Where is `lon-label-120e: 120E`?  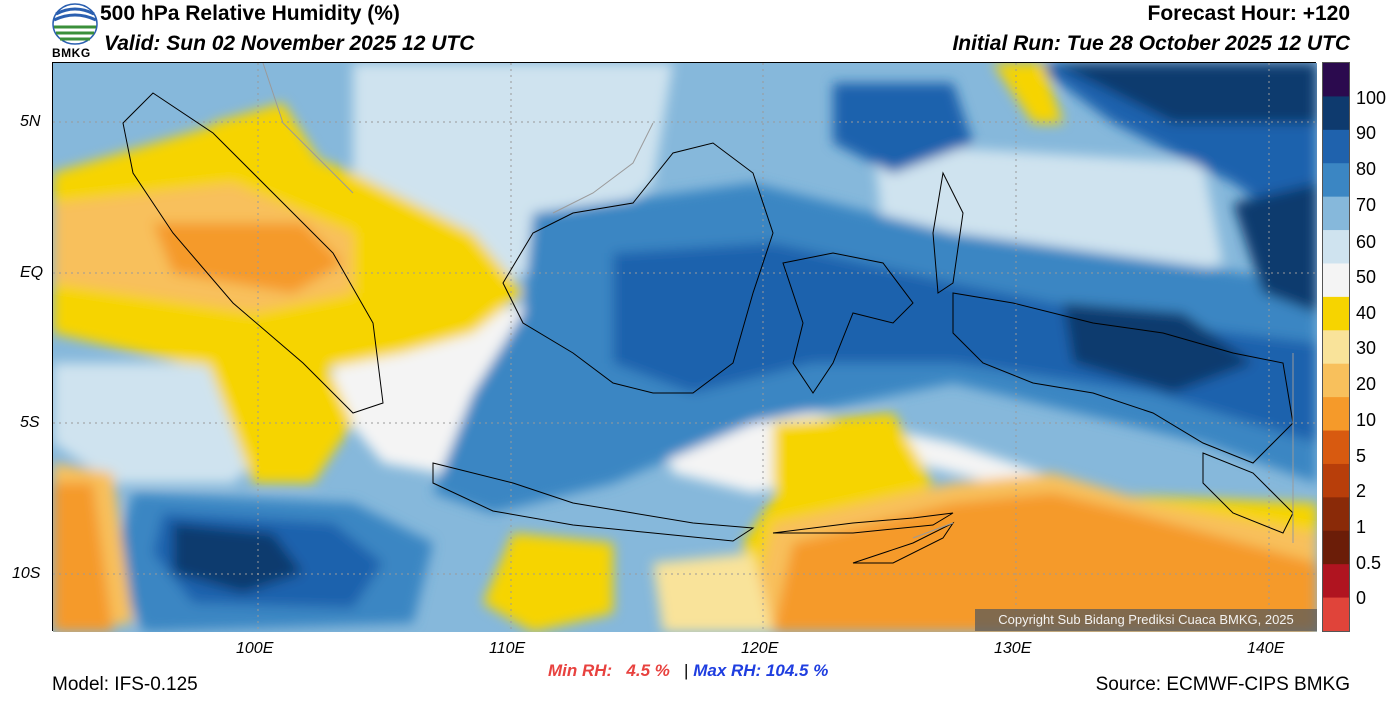 lon-label-120e: 120E is located at coordinates (760, 648).